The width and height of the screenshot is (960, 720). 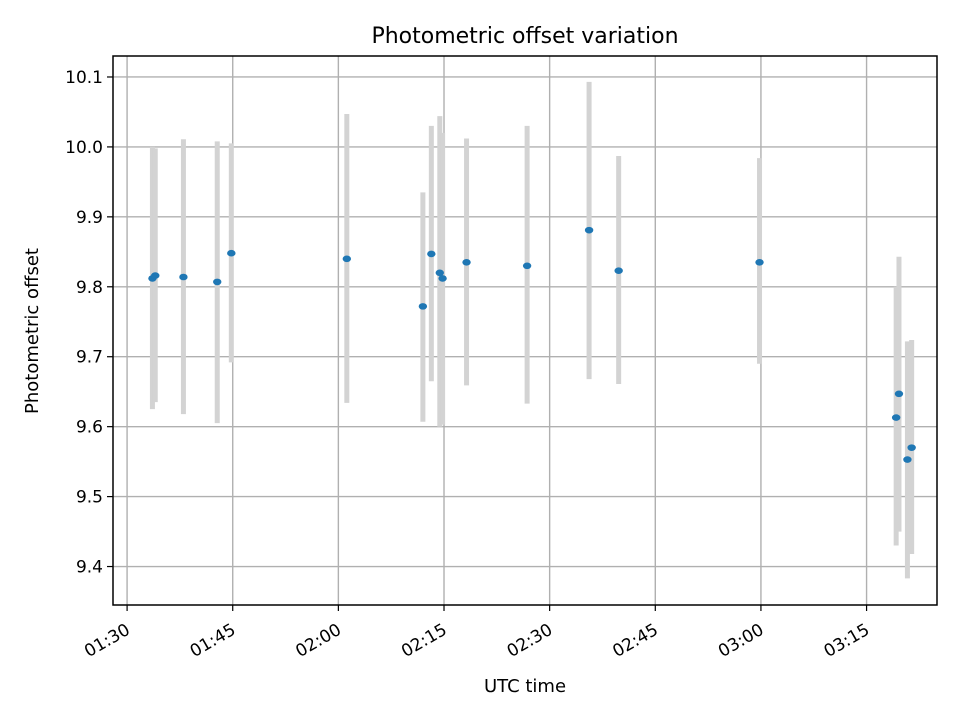 I want to click on x-tick-label: 01:30, so click(x=107, y=641).